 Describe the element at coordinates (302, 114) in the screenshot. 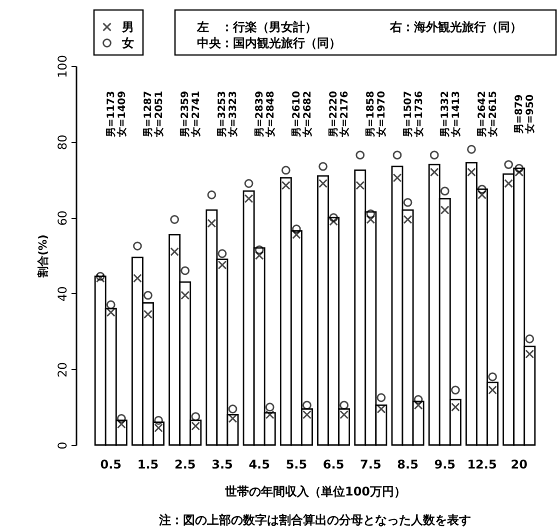

I see `annotation: 男=2610 女=2682` at that location.